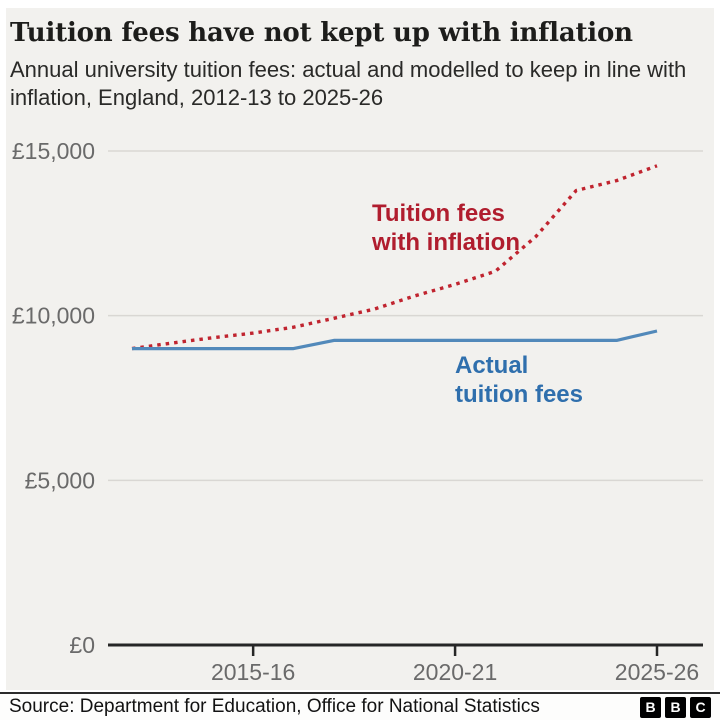  Describe the element at coordinates (82, 645) in the screenshot. I see `svg-text: £0` at that location.